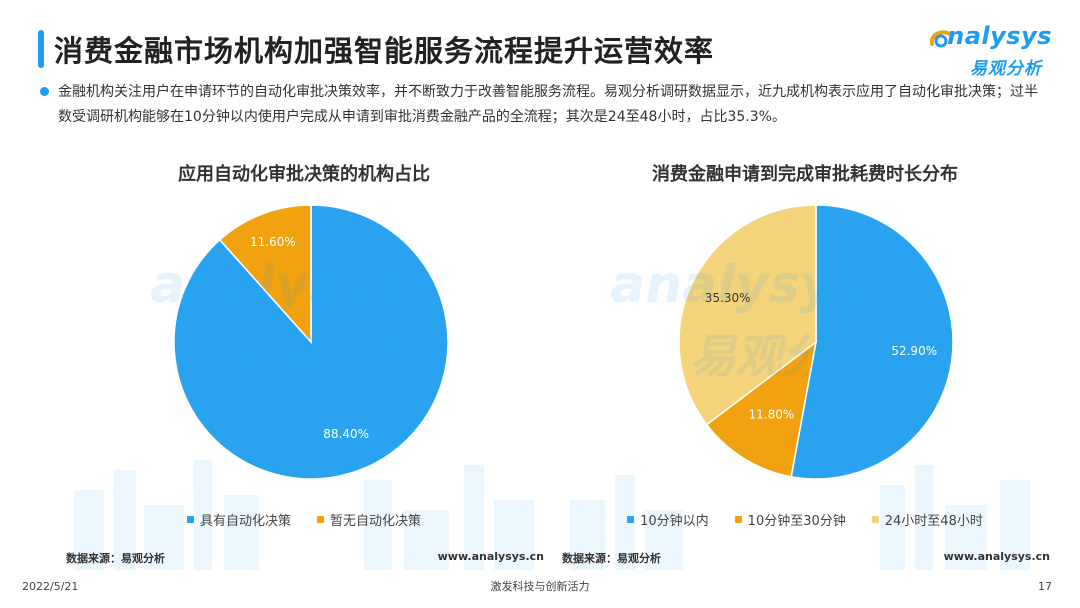 The width and height of the screenshot is (1080, 608). What do you see at coordinates (540, 586) in the screenshot?
I see `footer-slogan: 激发科技与创新活力` at bounding box center [540, 586].